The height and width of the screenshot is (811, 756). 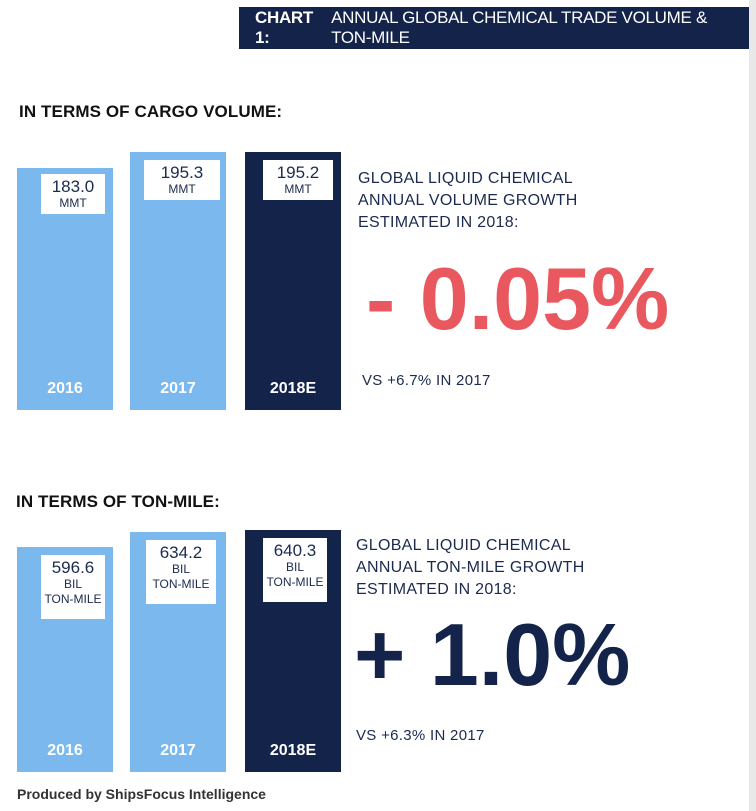 What do you see at coordinates (151, 111) in the screenshot?
I see `volume-section-title: IN TERMS OF CARGO VOLUME:` at bounding box center [151, 111].